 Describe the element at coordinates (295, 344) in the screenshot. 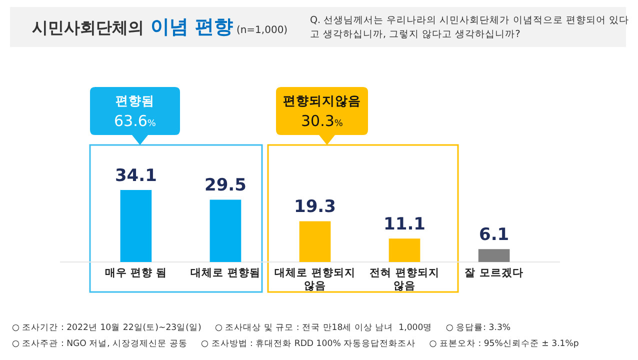

I see `text: ○ 조사주관 : NGO 저널, 시장경제신문 공동 ○ 조사방법 : 휴대전화 RDD 100% 자동응답전화조사 ○ 표본오차 : 95%신뢰수준 ± 3.1%p` at that location.